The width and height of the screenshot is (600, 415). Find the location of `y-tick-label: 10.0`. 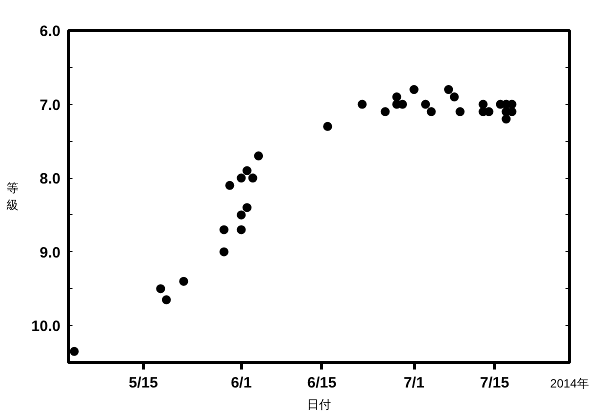

y-tick-label: 10.0 is located at coordinates (46, 327).